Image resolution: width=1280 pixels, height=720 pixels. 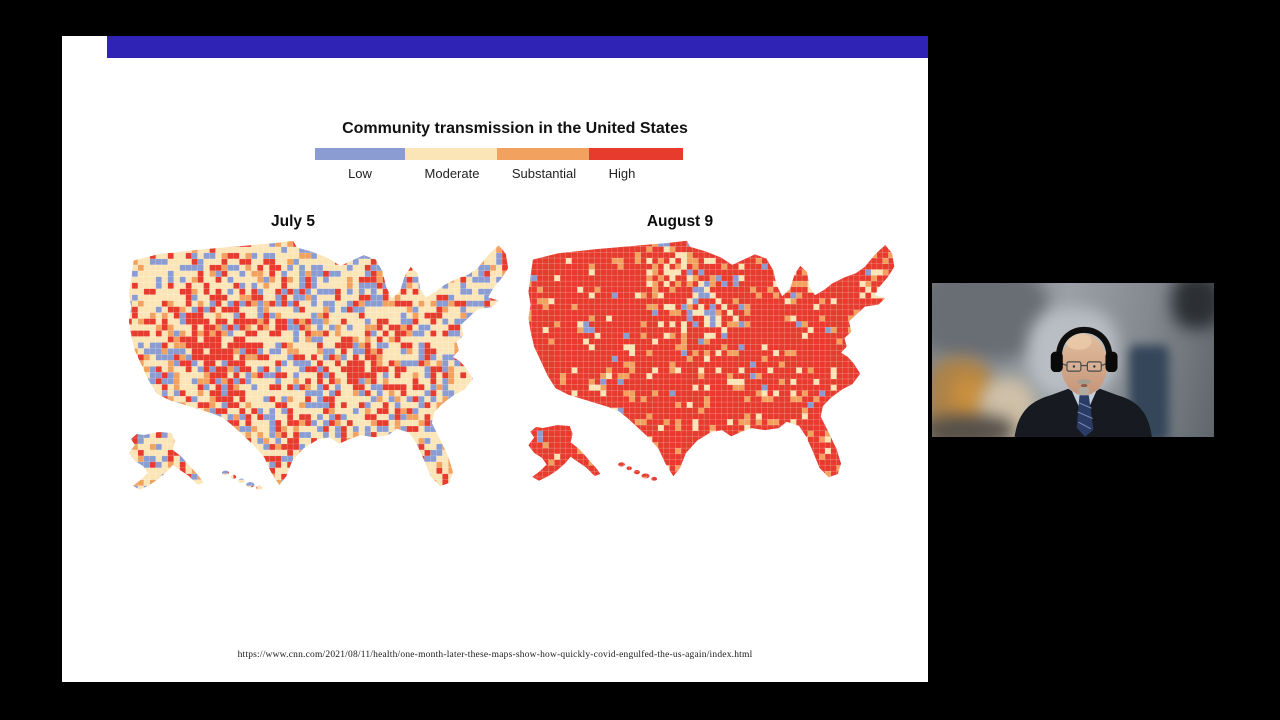 What do you see at coordinates (1084, 385) in the screenshot?
I see `presenter-mouth` at bounding box center [1084, 385].